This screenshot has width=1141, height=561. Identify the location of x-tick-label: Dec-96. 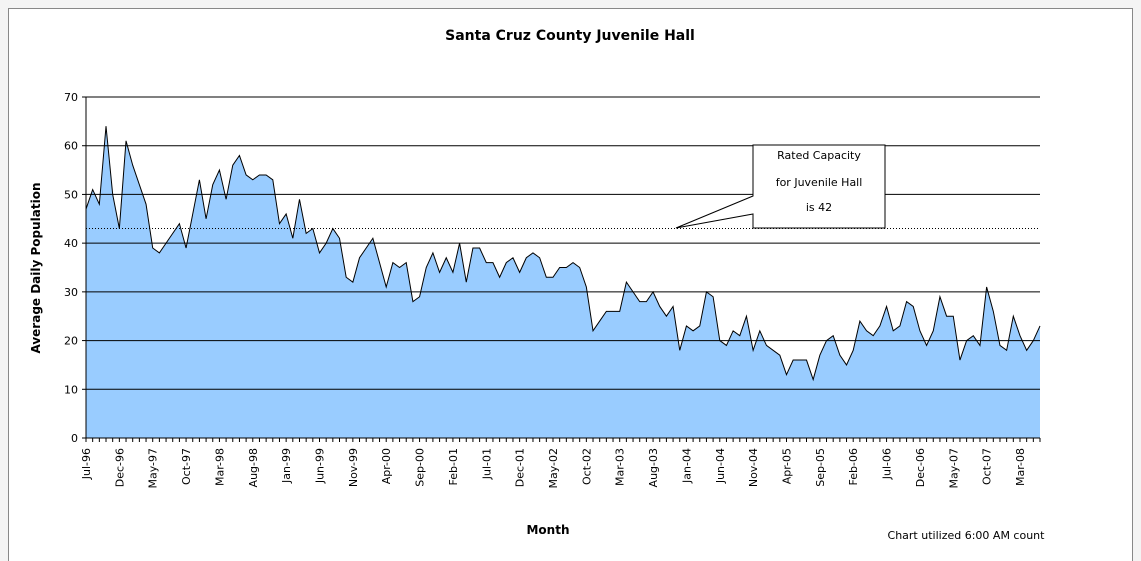
(119, 467).